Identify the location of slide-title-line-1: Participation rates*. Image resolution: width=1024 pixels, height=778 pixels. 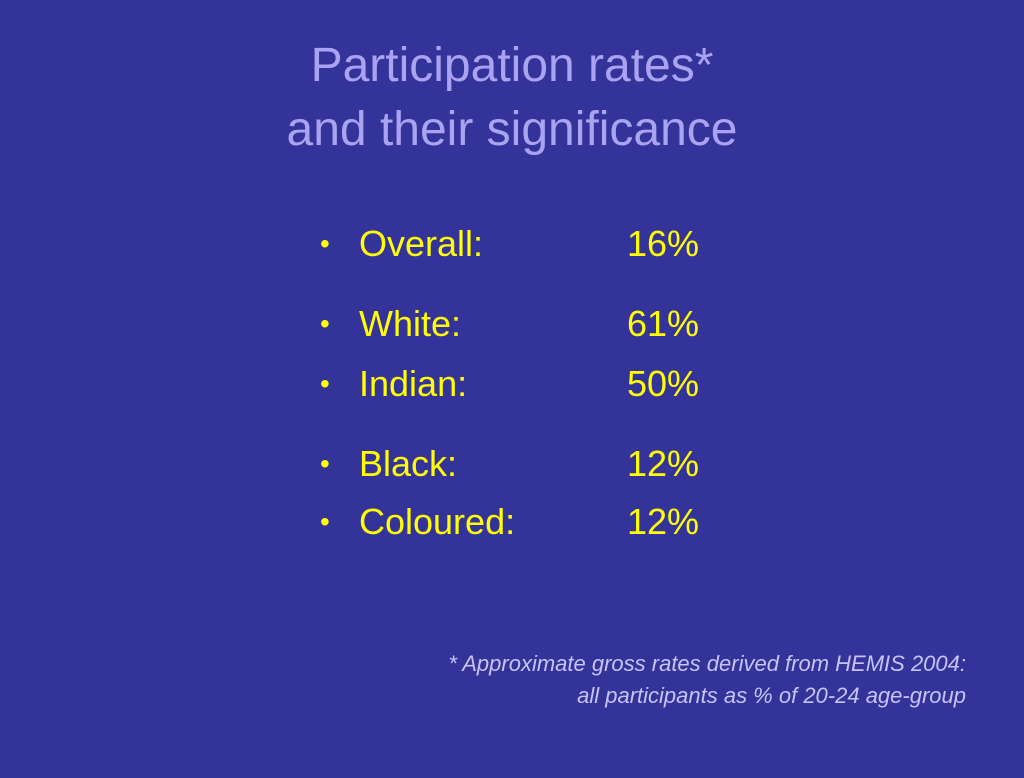
(512, 65).